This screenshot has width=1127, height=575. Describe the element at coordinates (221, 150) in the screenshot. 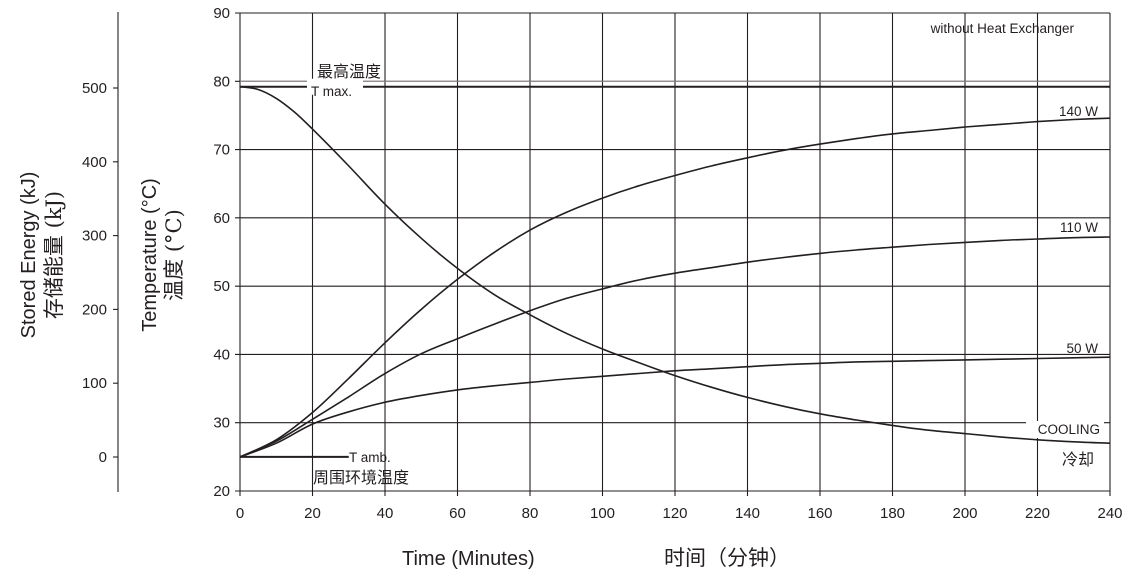

I see `y-tick-label: 70` at that location.